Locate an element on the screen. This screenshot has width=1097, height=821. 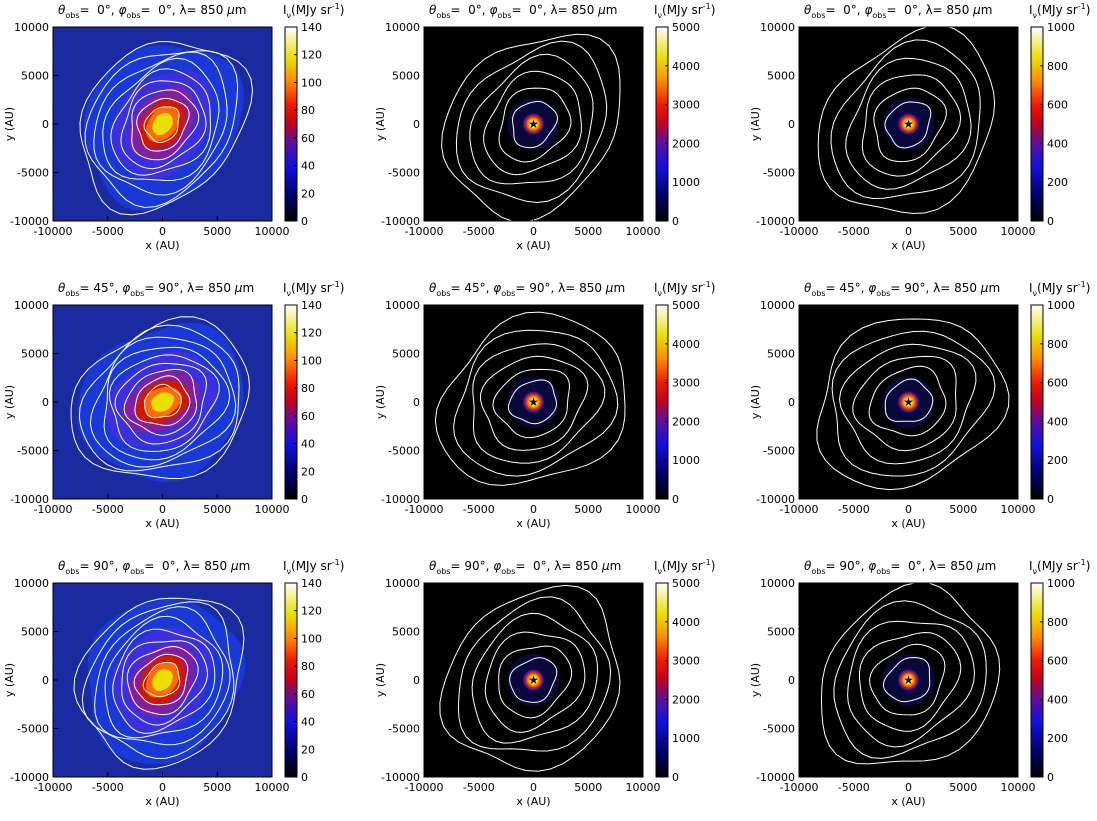
colorbar-tick-label: 80 is located at coordinates (308, 666).